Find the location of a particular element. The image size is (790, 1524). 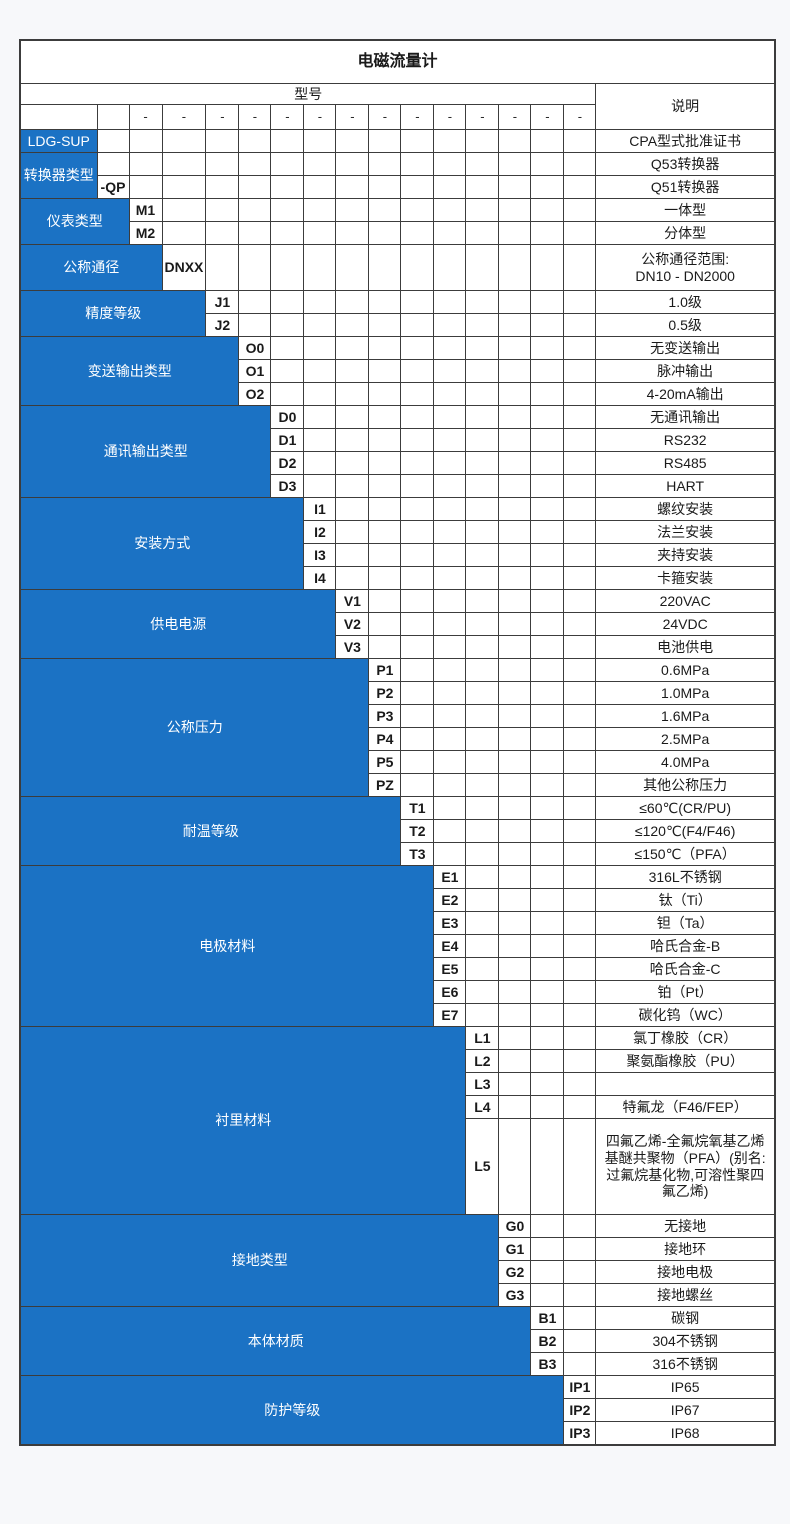

nominal-diameter-code-cell: DNXX is located at coordinates (184, 267).